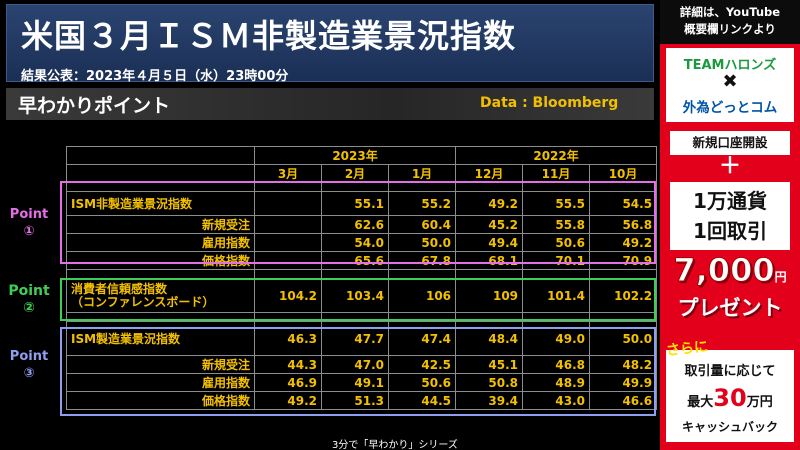 The image size is (800, 450). Describe the element at coordinates (489, 224) in the screenshot. I see `value-cell: 45.2` at that location.